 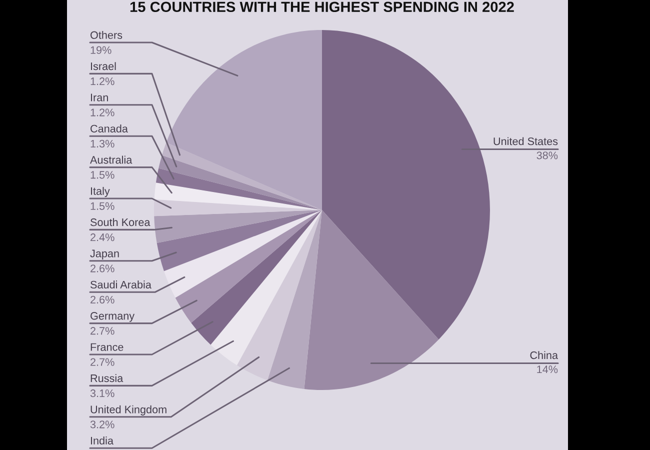 I want to click on slice-label: Germany, so click(x=112, y=317).